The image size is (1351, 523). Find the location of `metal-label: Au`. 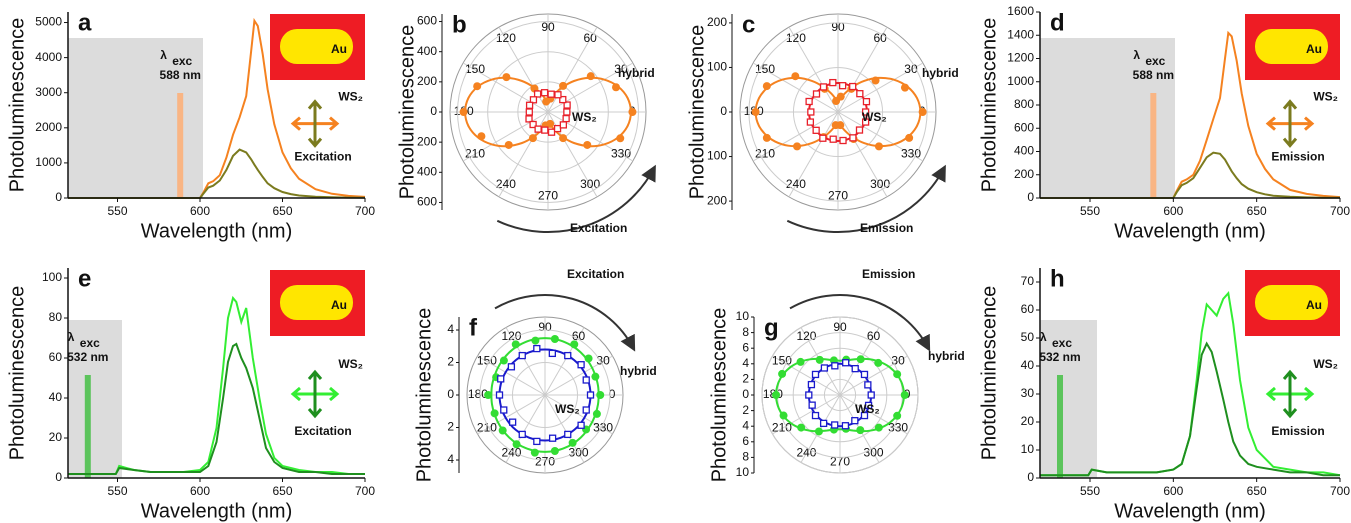

metal-label: Au is located at coordinates (339, 49).